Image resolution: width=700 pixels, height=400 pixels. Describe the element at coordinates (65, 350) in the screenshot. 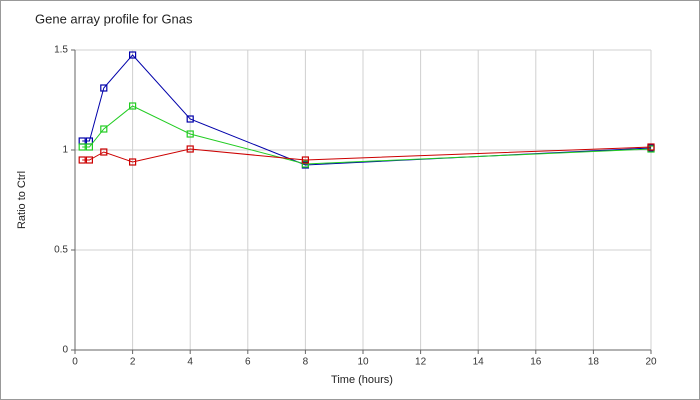

I see `y-tick-label: 0` at that location.